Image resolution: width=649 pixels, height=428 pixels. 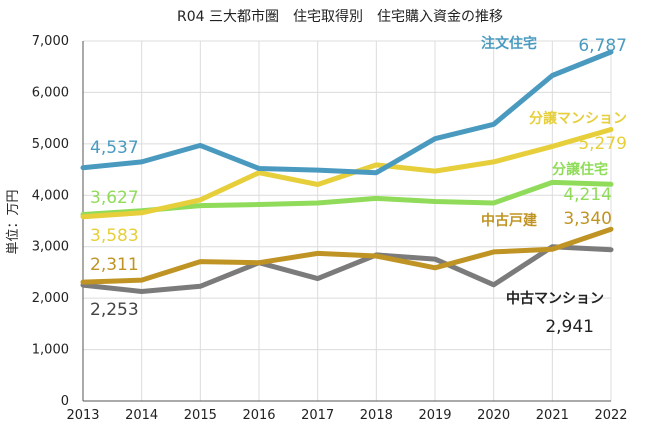 I want to click on x-tick-label: 2015, so click(x=200, y=415).